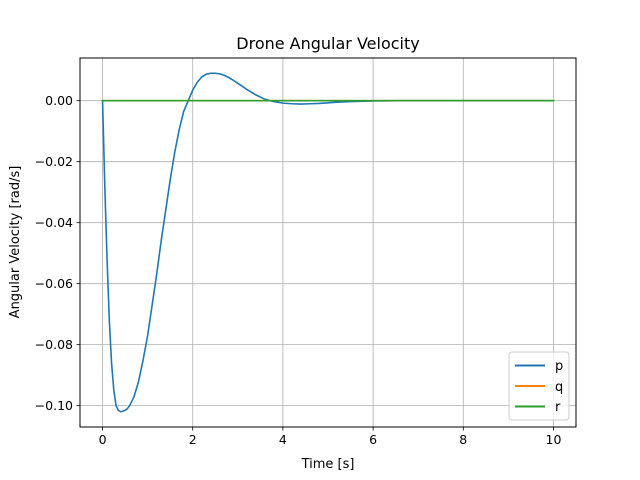  What do you see at coordinates (373, 439) in the screenshot?
I see `x-tick-label: 6` at bounding box center [373, 439].